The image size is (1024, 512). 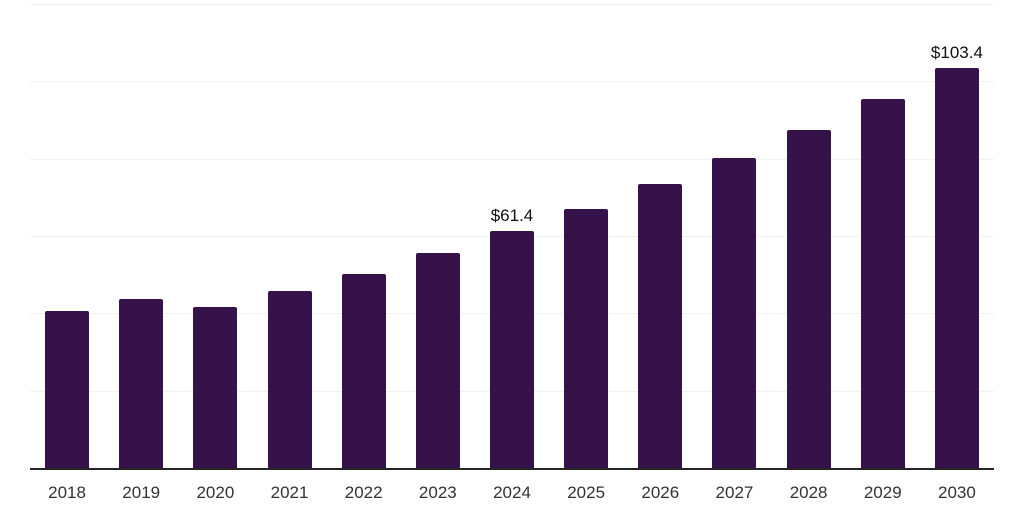 I want to click on bar-2026, so click(x=660, y=326).